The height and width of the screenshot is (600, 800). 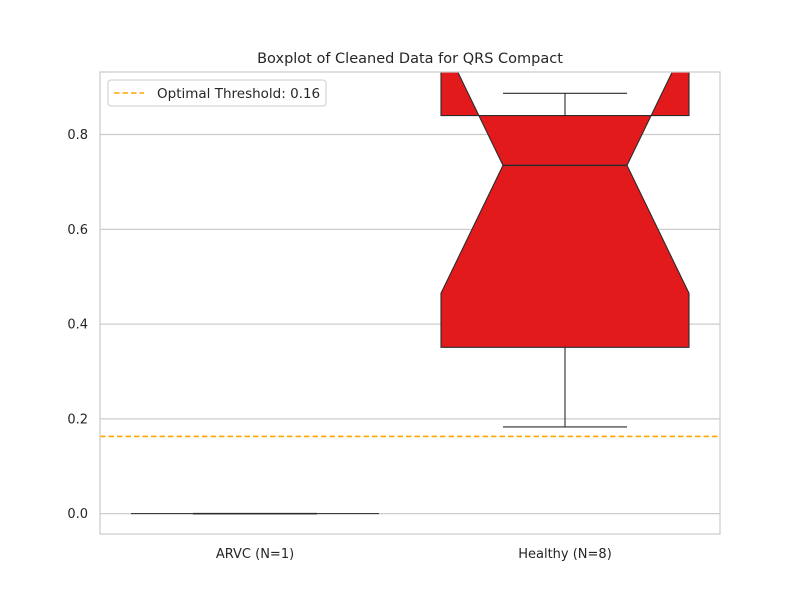 What do you see at coordinates (414, 554) in the screenshot?
I see `x-tick-labels: ARVC (N=1) Healthy (N=8)` at bounding box center [414, 554].